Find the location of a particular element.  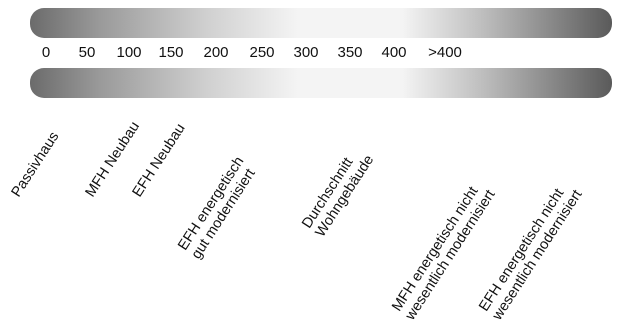

category-label-line: Passivhaus is located at coordinates (35, 164).